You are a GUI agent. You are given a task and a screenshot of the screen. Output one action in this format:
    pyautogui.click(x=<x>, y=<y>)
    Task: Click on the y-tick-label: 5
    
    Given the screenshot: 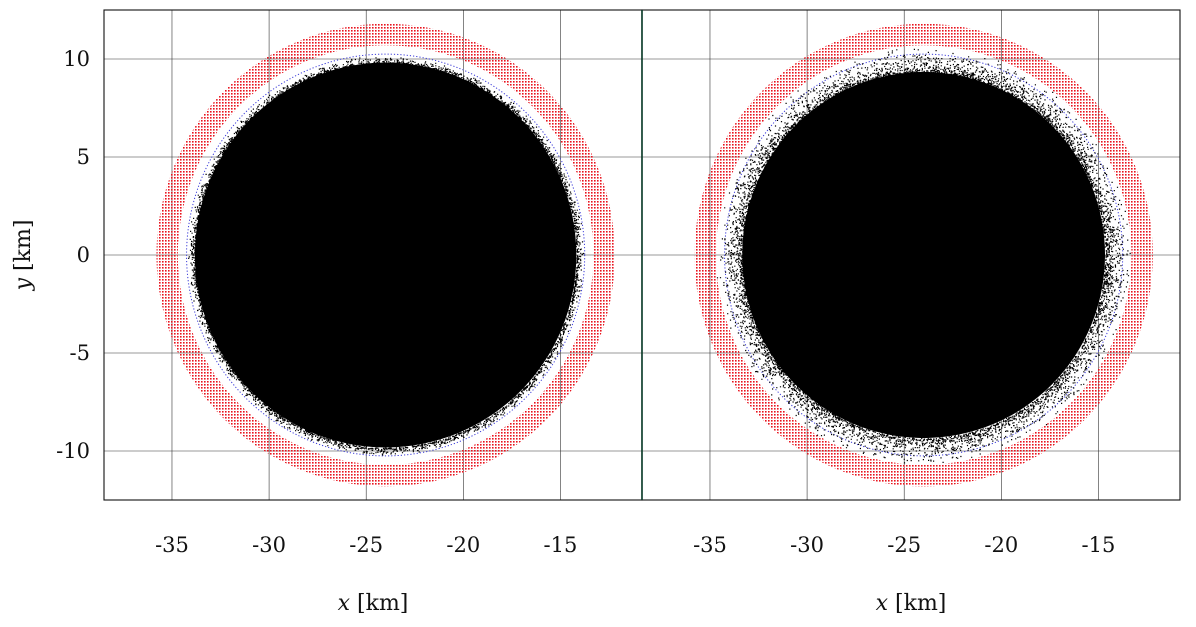 What is the action you would take?
    pyautogui.click(x=83, y=157)
    